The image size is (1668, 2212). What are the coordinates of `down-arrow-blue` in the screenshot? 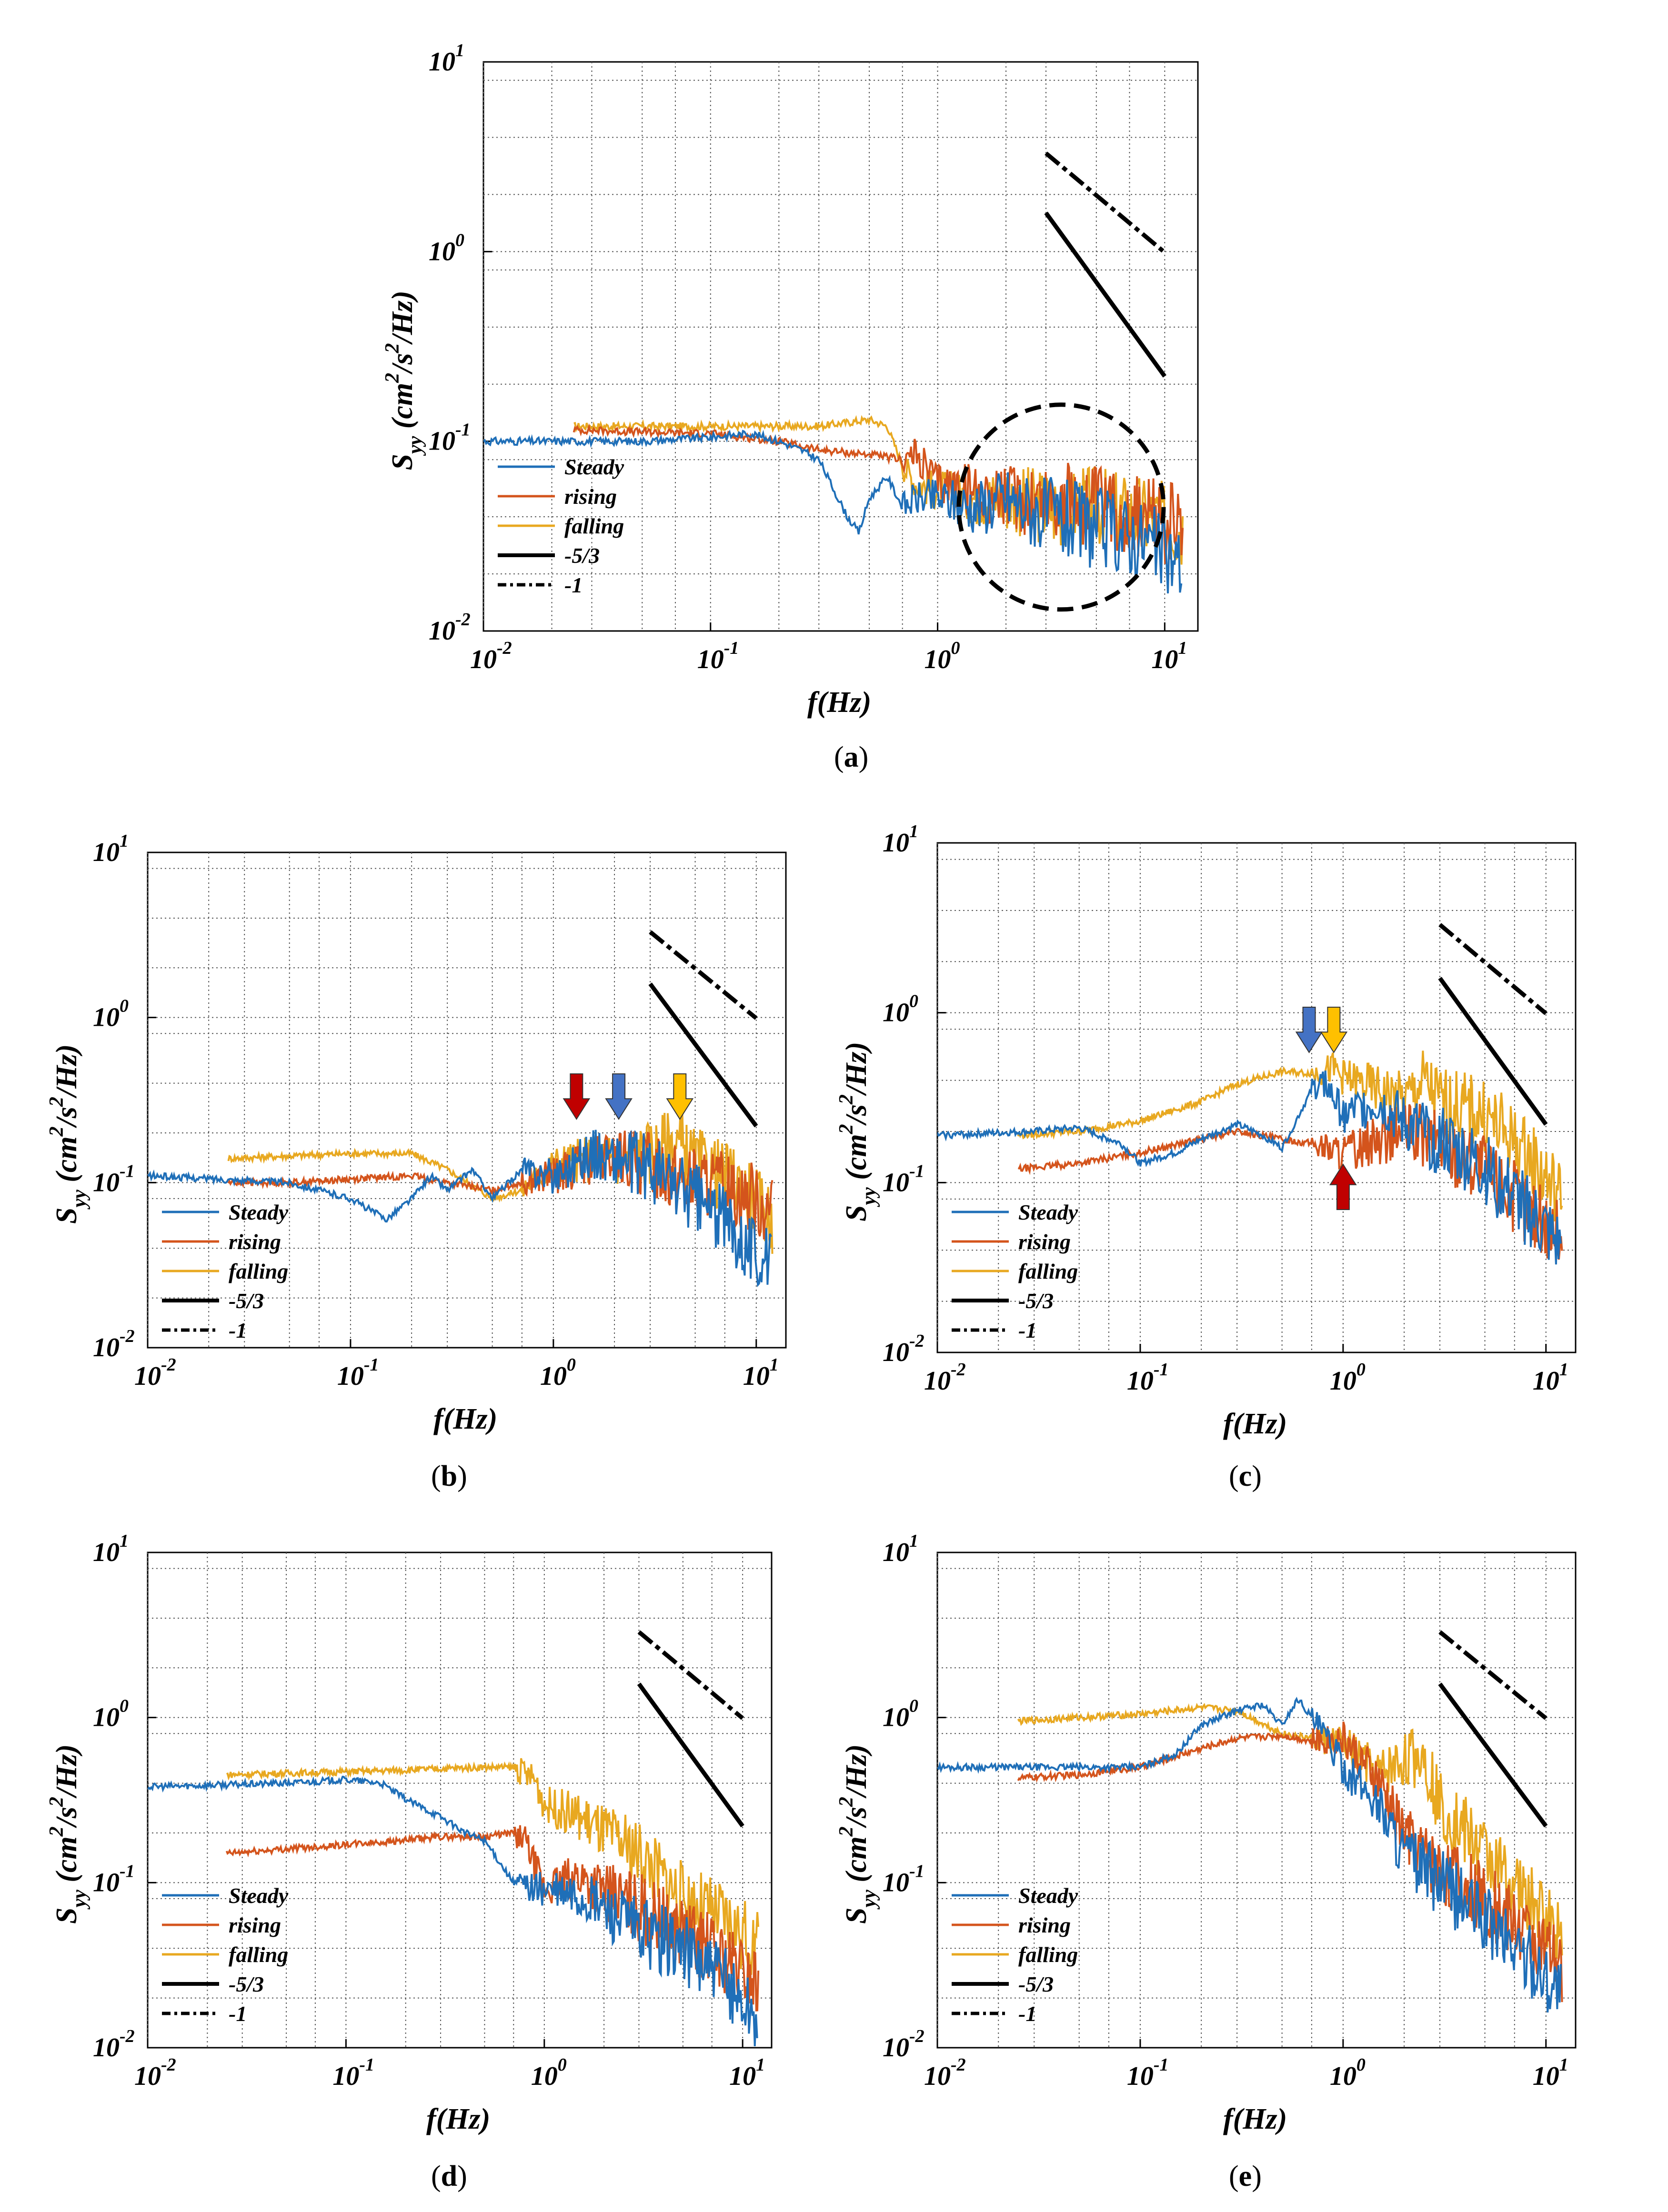 It's located at (1309, 1030).